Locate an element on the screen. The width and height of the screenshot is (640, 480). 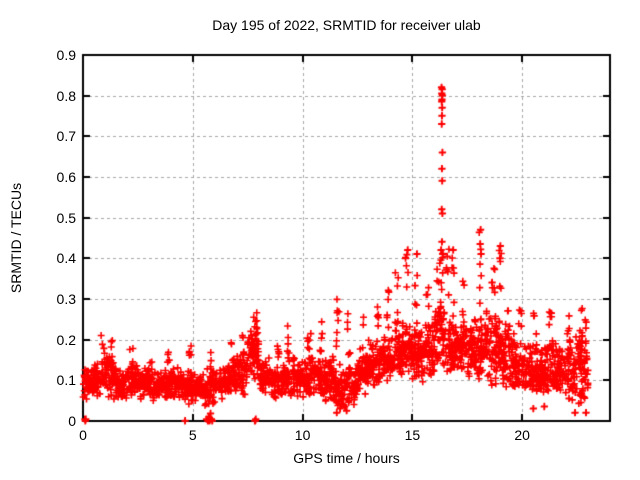
y-tick-label: 0.7 is located at coordinates (66, 136).